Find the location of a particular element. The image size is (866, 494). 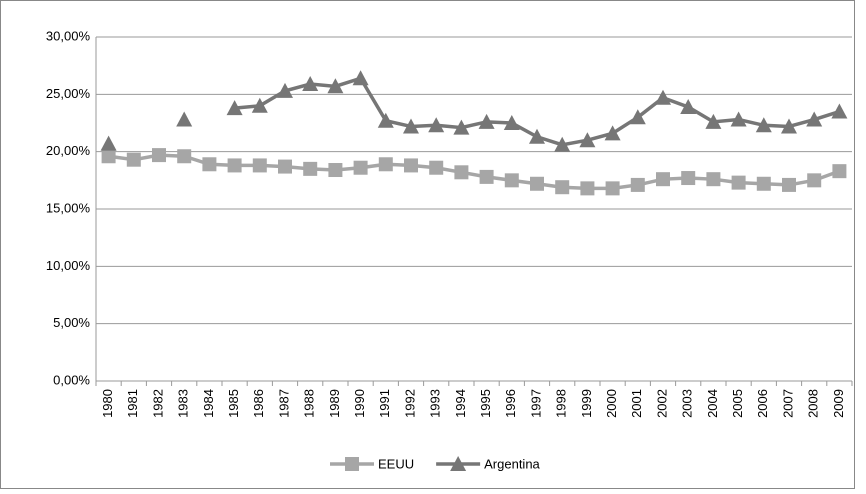

x-tick-label: 1986 is located at coordinates (258, 403).